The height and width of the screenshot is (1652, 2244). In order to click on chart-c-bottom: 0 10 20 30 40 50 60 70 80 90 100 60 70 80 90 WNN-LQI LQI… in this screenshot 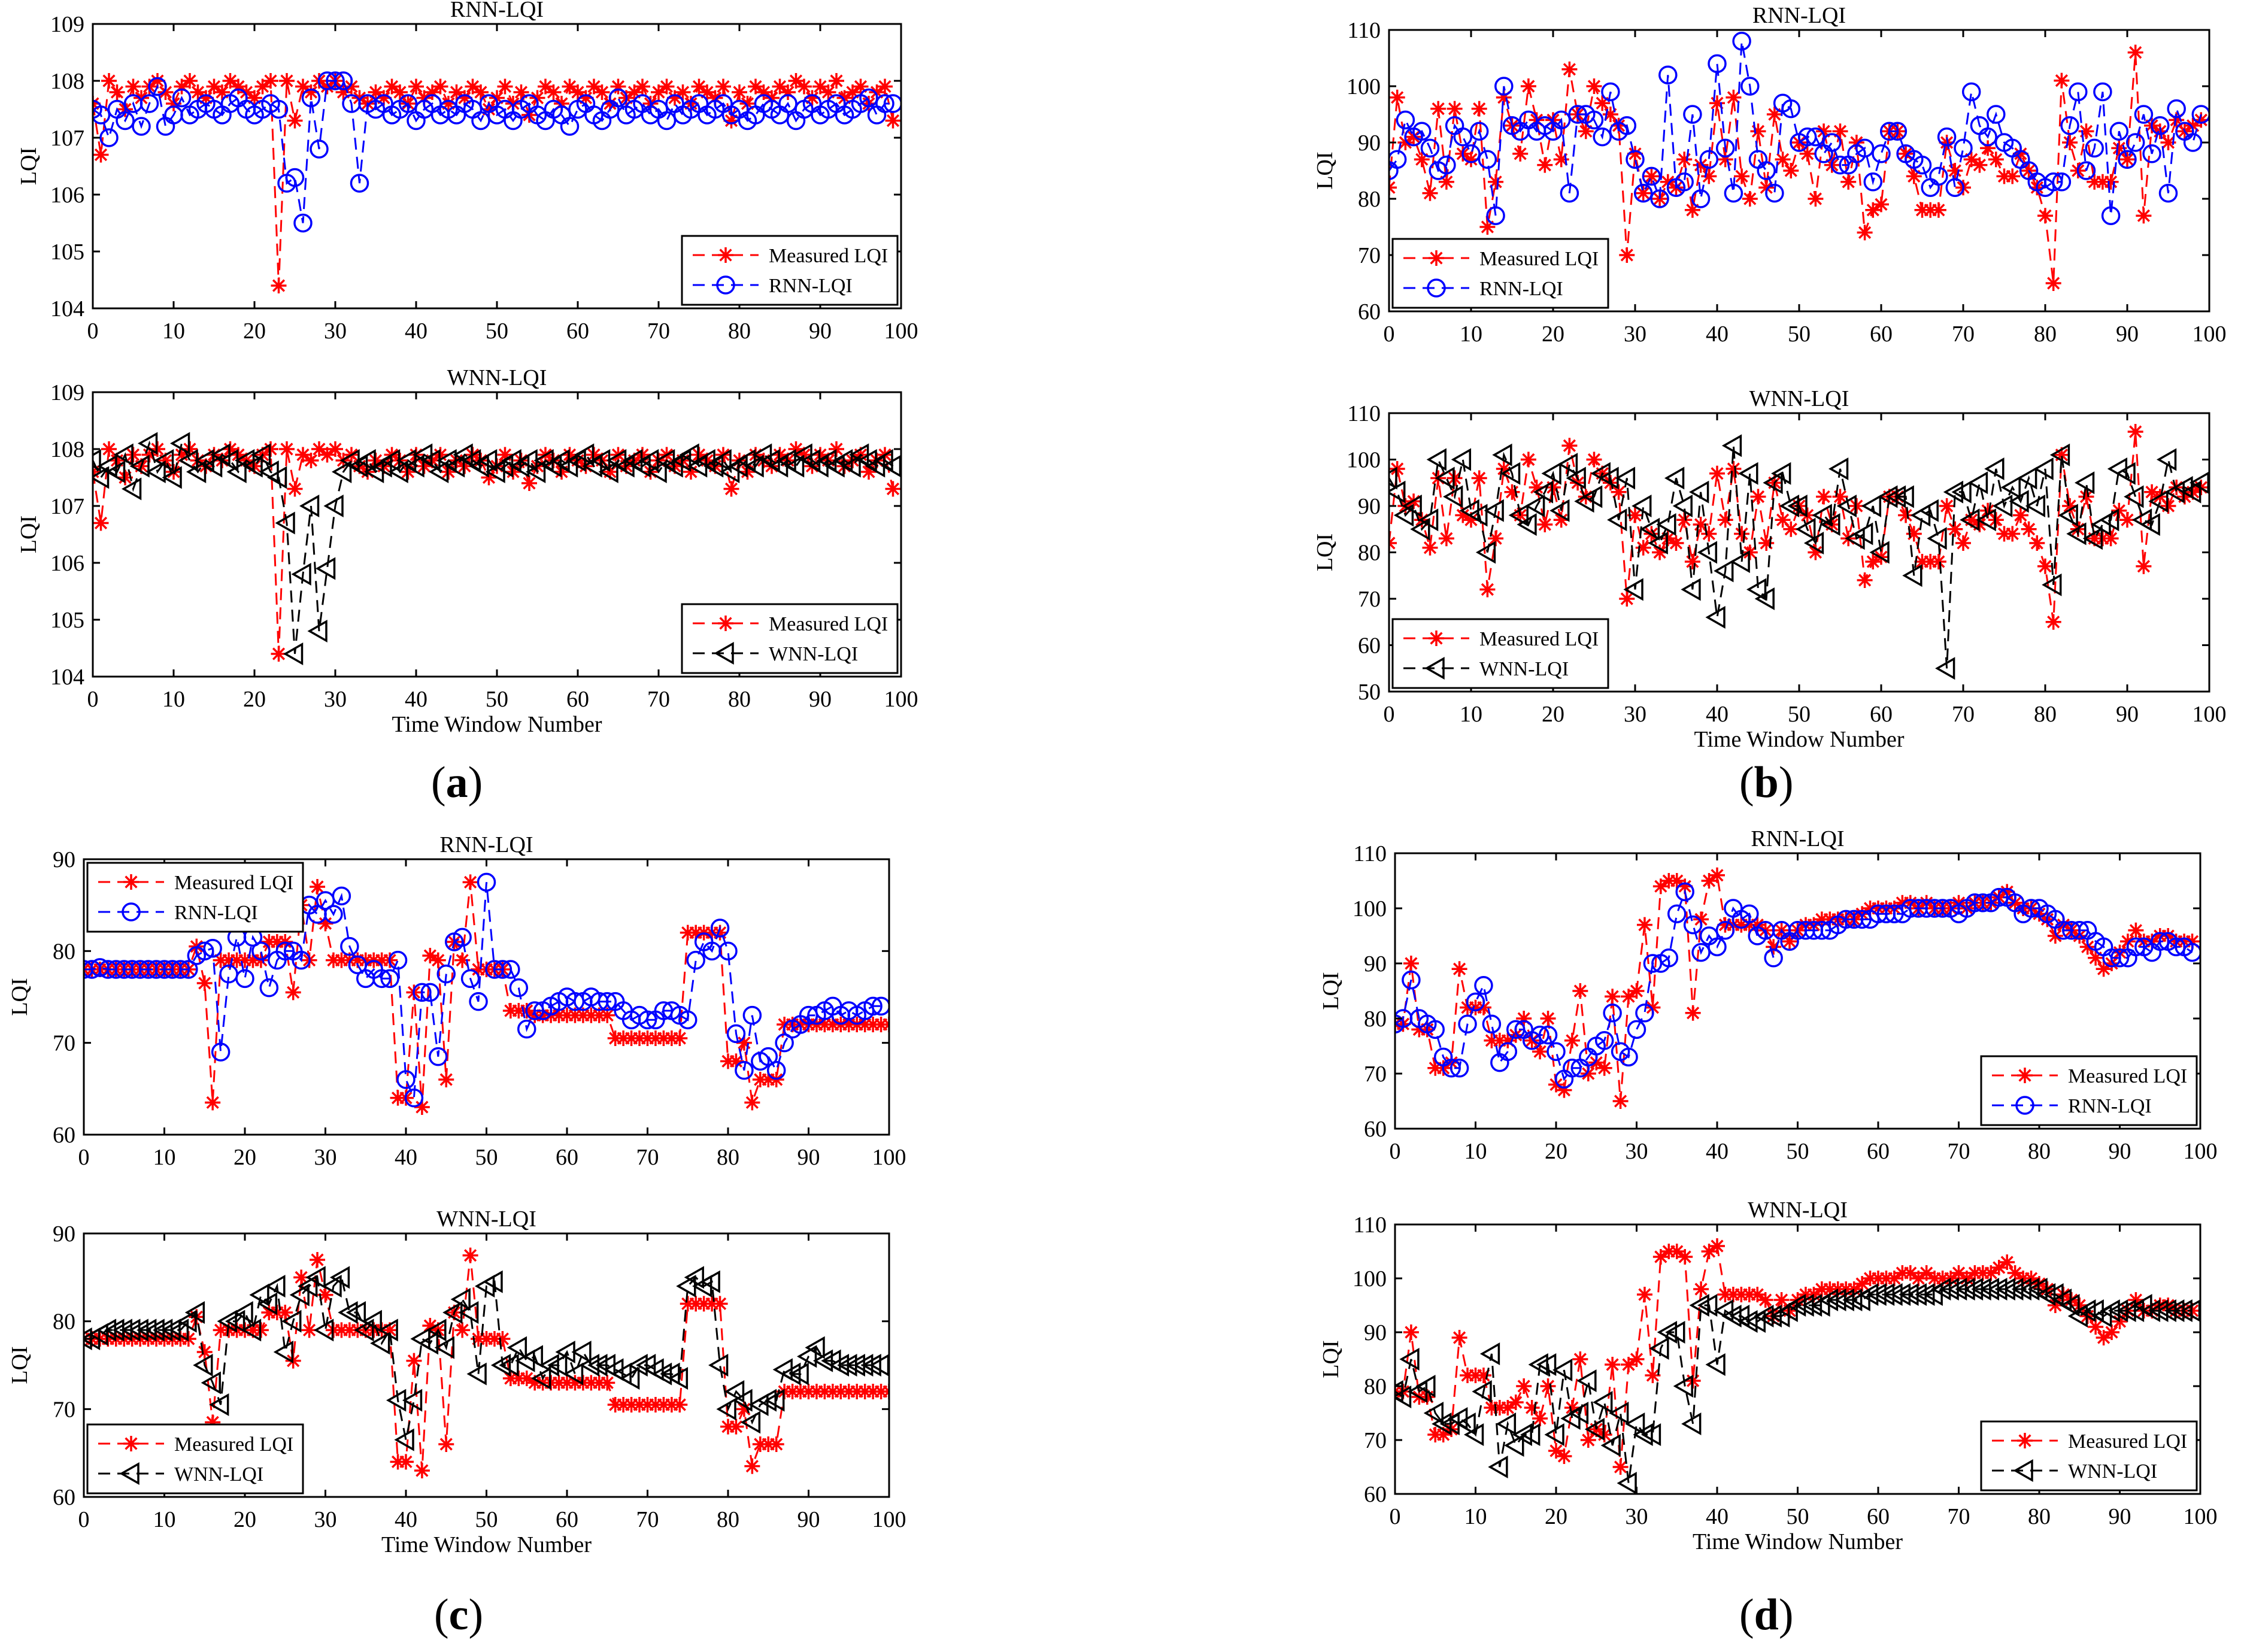, I will do `click(456, 1382)`.